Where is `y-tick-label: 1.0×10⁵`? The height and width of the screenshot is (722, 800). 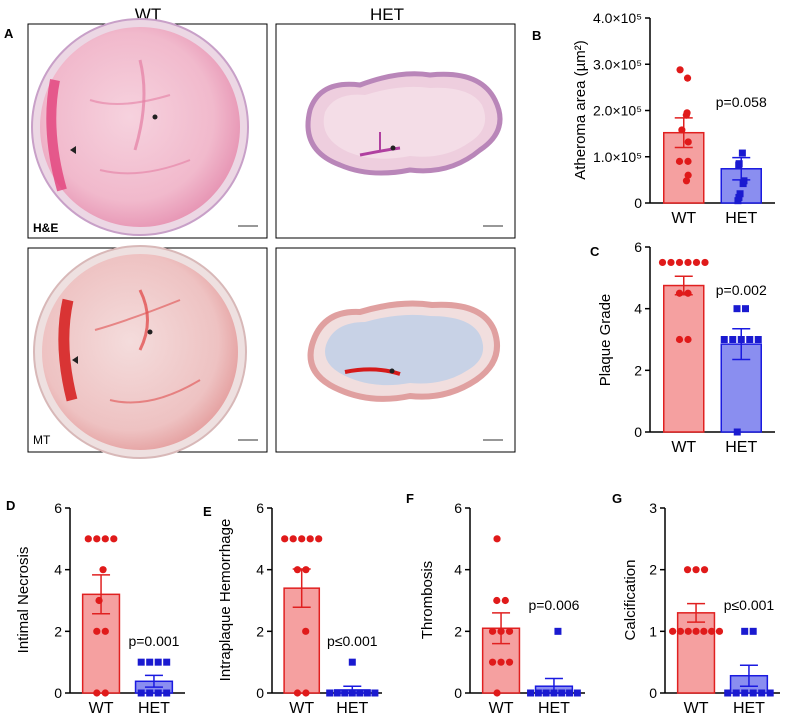
y-tick-label: 1.0×10⁵ is located at coordinates (617, 157).